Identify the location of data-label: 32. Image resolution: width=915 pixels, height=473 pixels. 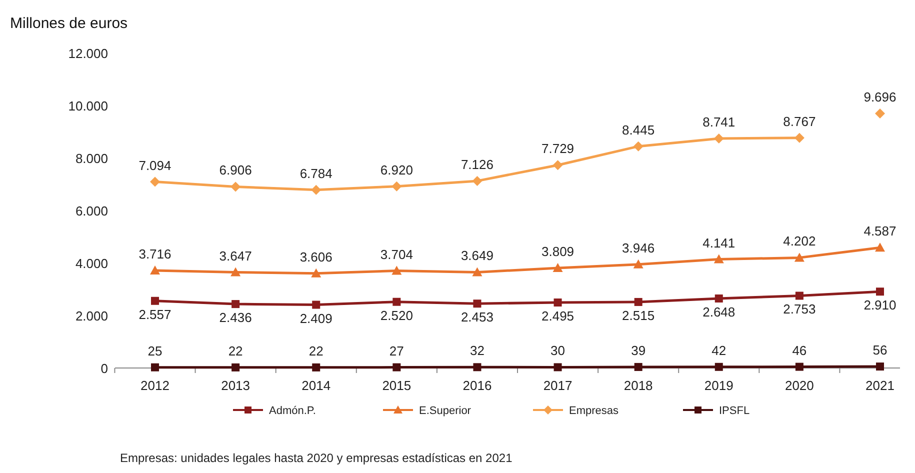
(477, 350).